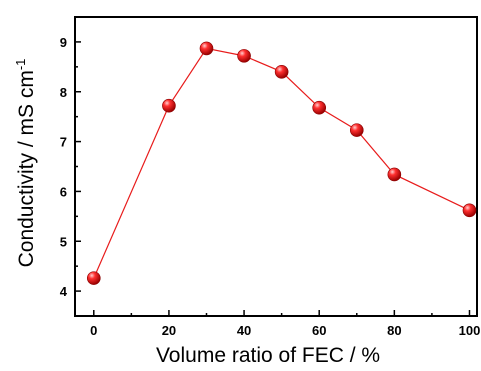 This screenshot has height=371, width=481. What do you see at coordinates (70, 167) in the screenshot?
I see `y-axis-ticks: 4 5 6 7 8 9` at bounding box center [70, 167].